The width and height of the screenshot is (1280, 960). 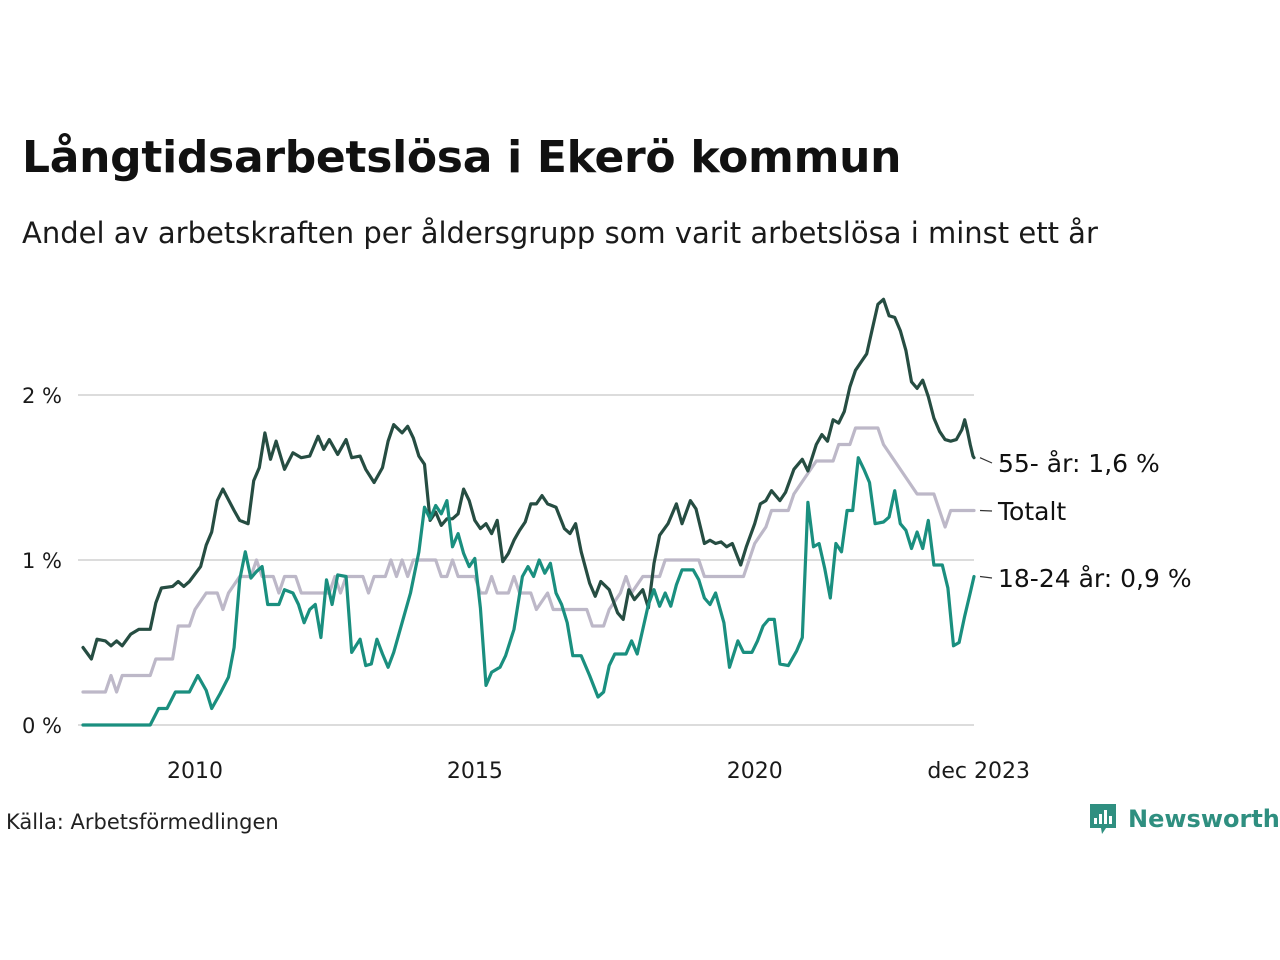 I want to click on series-end-label: 18-24 år: 0,9 %, so click(x=1095, y=578).